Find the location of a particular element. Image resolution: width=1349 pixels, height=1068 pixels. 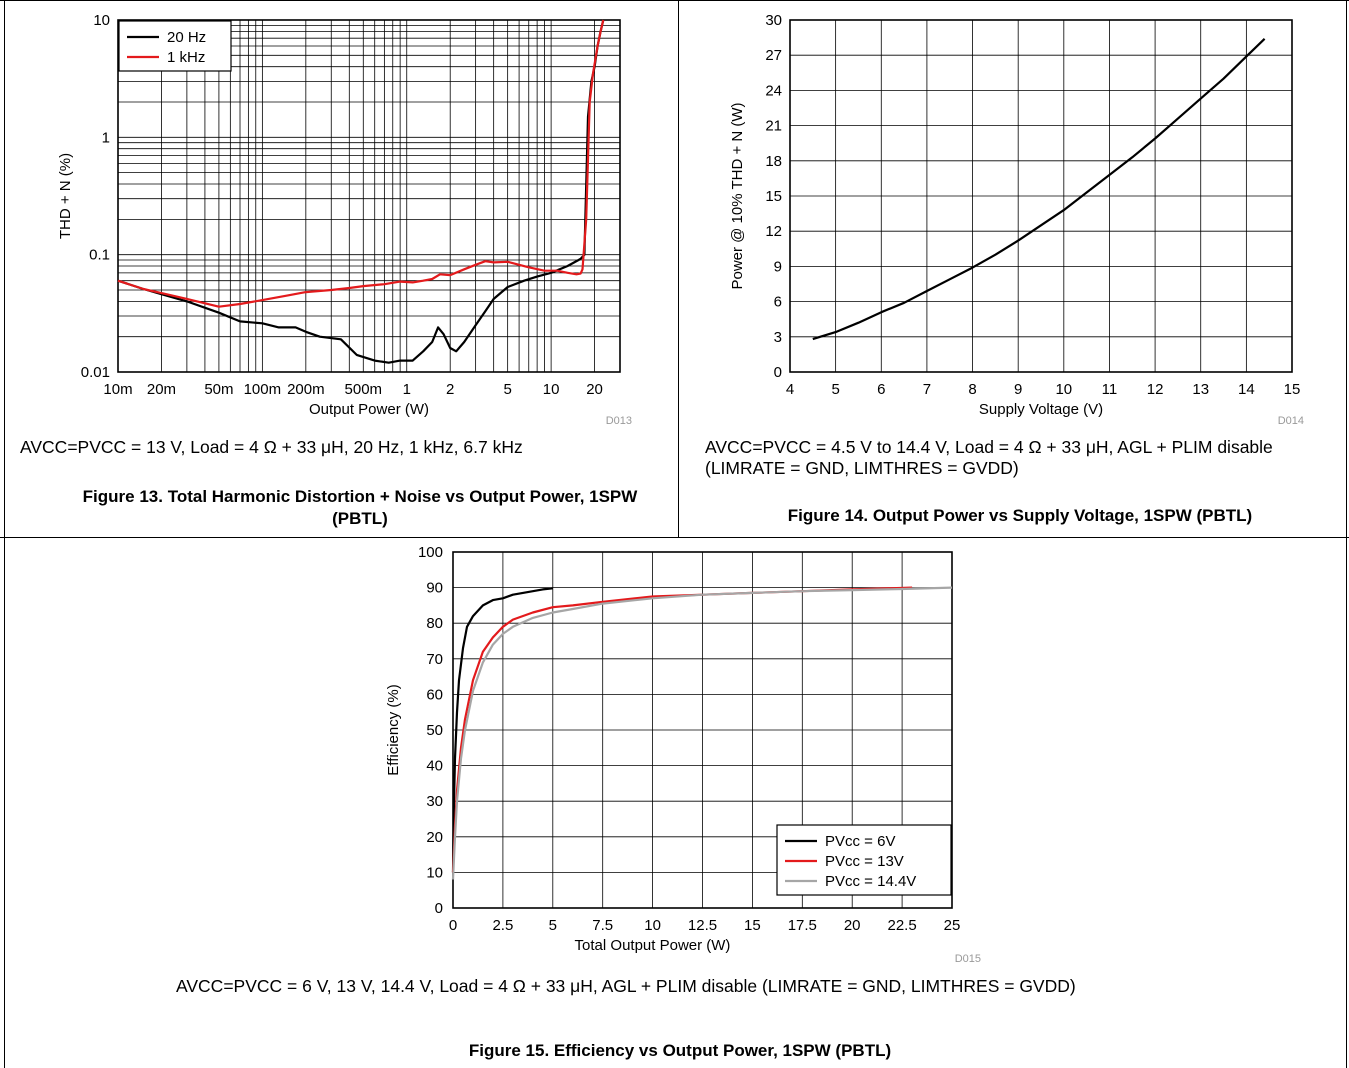

chart1-legend-label-1: 1 kHz is located at coordinates (186, 57).